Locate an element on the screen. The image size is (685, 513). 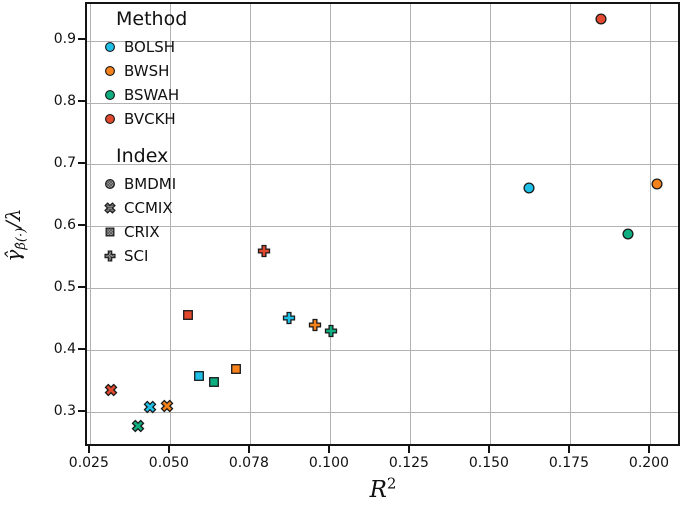
y-axis-label-gamma: γ̂ is located at coordinates (13, 255).